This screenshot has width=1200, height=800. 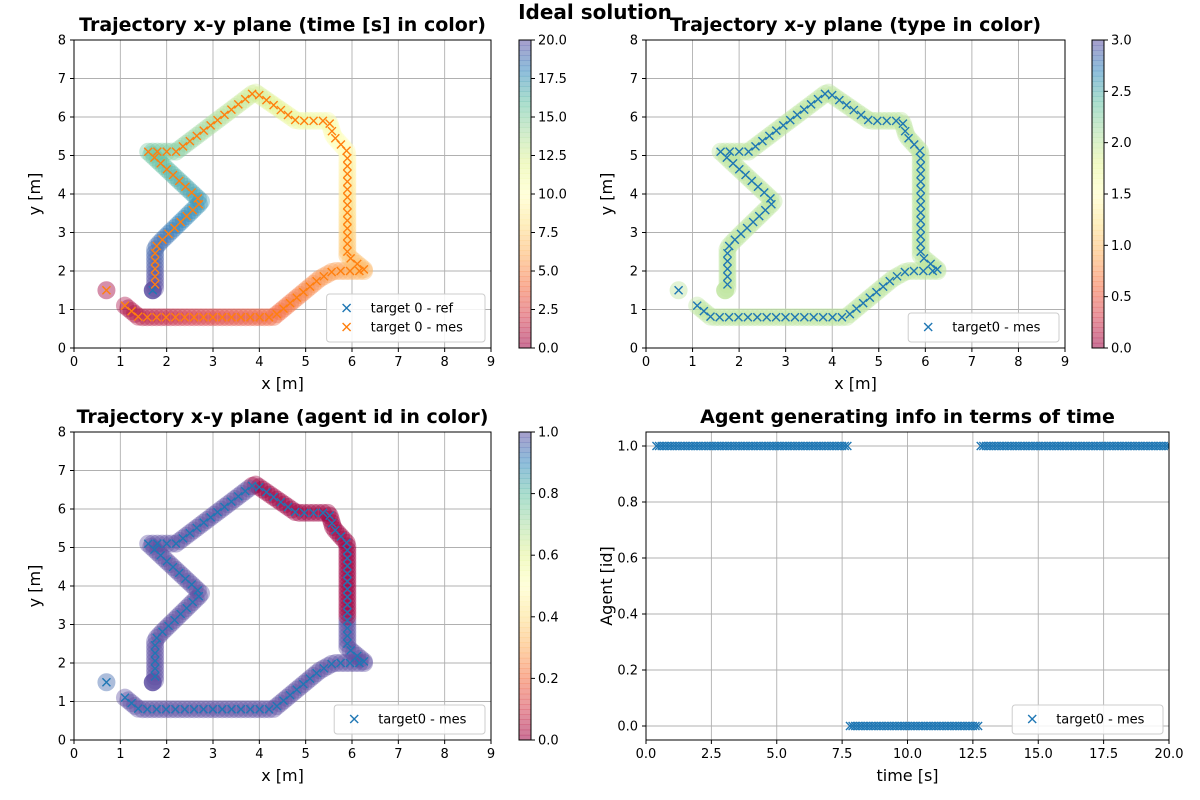 I want to click on x-tick-label: 2, so click(x=167, y=754).